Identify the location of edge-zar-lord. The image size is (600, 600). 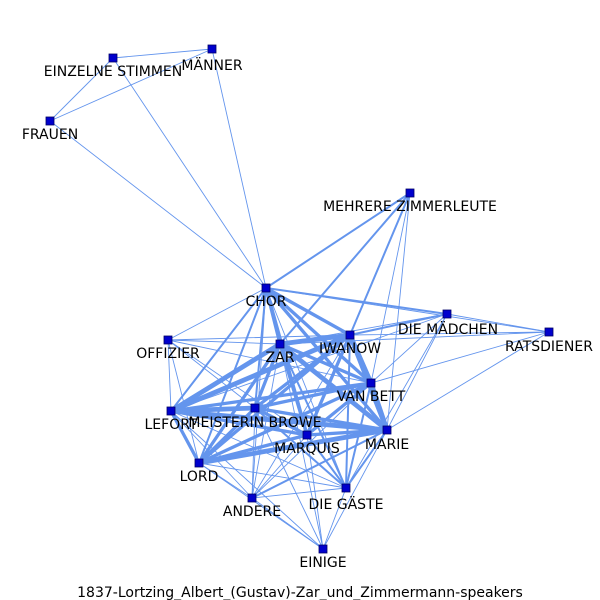
(239, 403).